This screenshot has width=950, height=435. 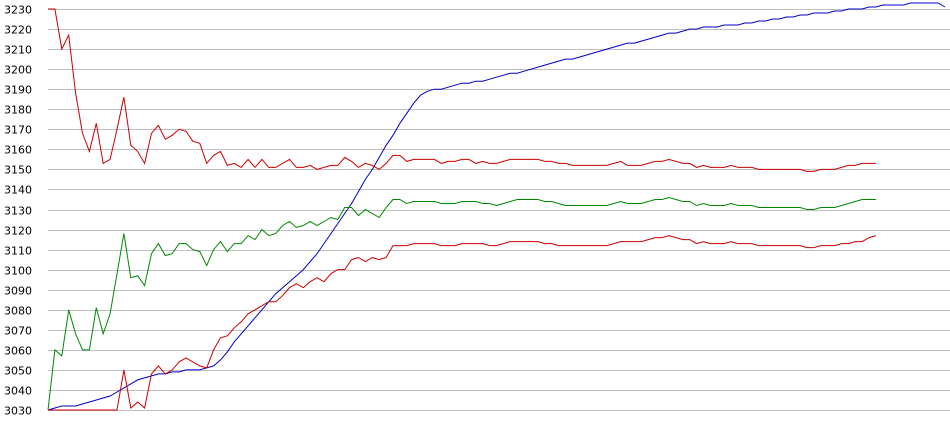 What do you see at coordinates (18, 190) in the screenshot?
I see `y-tick-label: 3140` at bounding box center [18, 190].